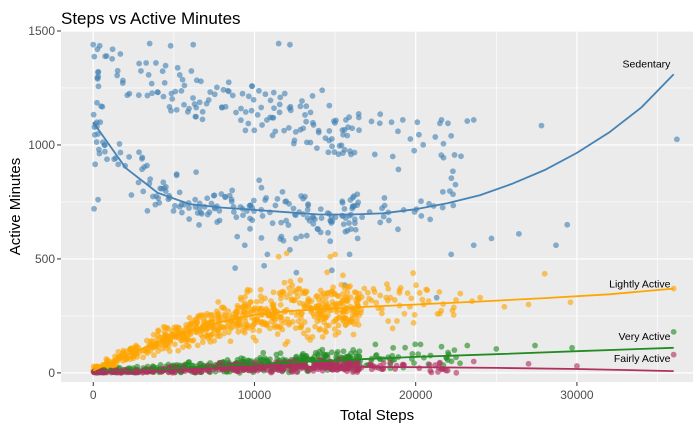 The image size is (700, 432). Describe the element at coordinates (15, 207) in the screenshot. I see `y-axis-title: Active Minutes` at that location.